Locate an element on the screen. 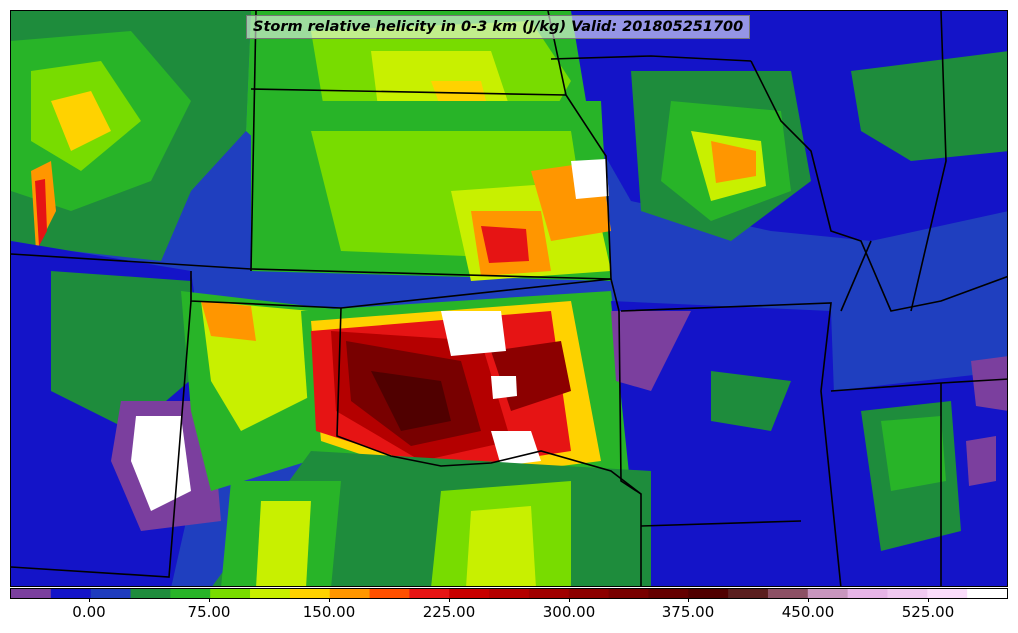  colorbar-tick-label: 525.00 is located at coordinates (928, 612).